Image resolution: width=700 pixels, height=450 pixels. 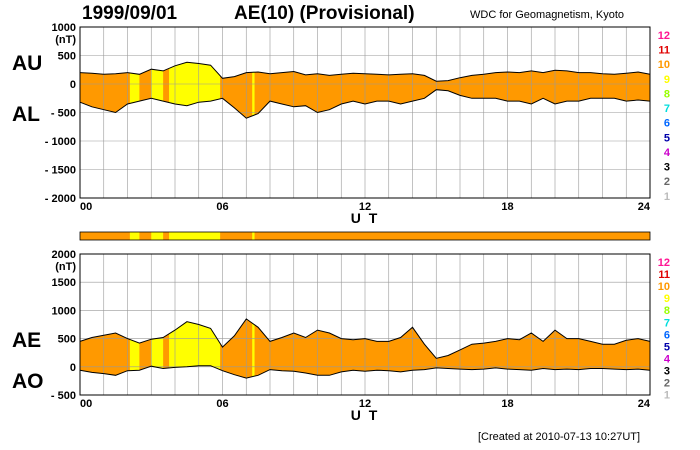 What do you see at coordinates (26, 114) in the screenshot?
I see `al-label: AL` at bounding box center [26, 114].